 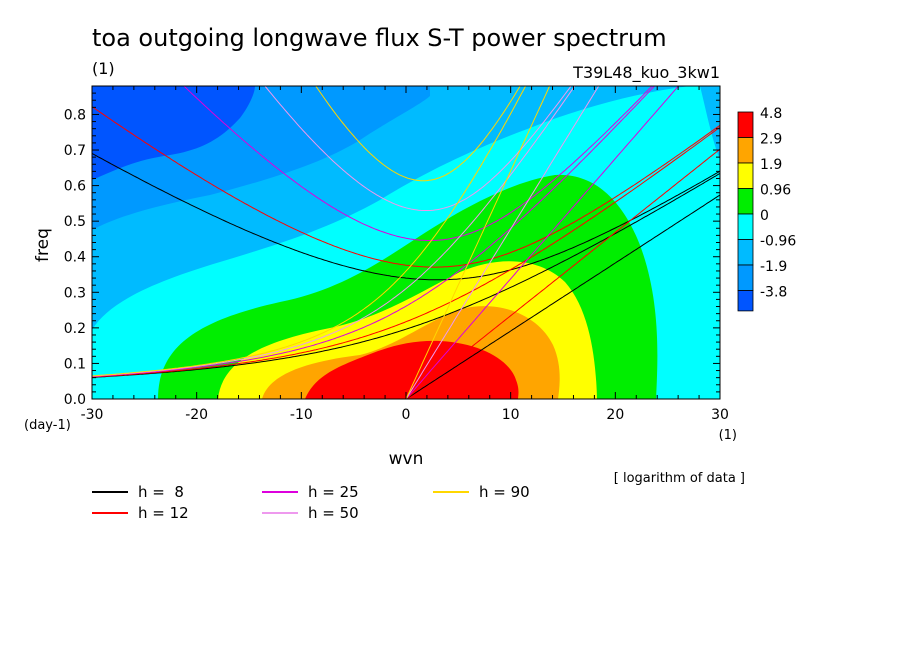 I want to click on shading-band-right-edge, so click(x=710, y=123).